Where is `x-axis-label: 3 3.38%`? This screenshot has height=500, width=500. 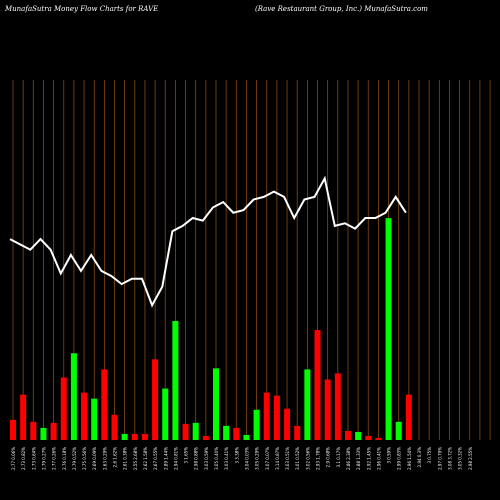
x-axis-label: 3 3.38% is located at coordinates (236, 455).